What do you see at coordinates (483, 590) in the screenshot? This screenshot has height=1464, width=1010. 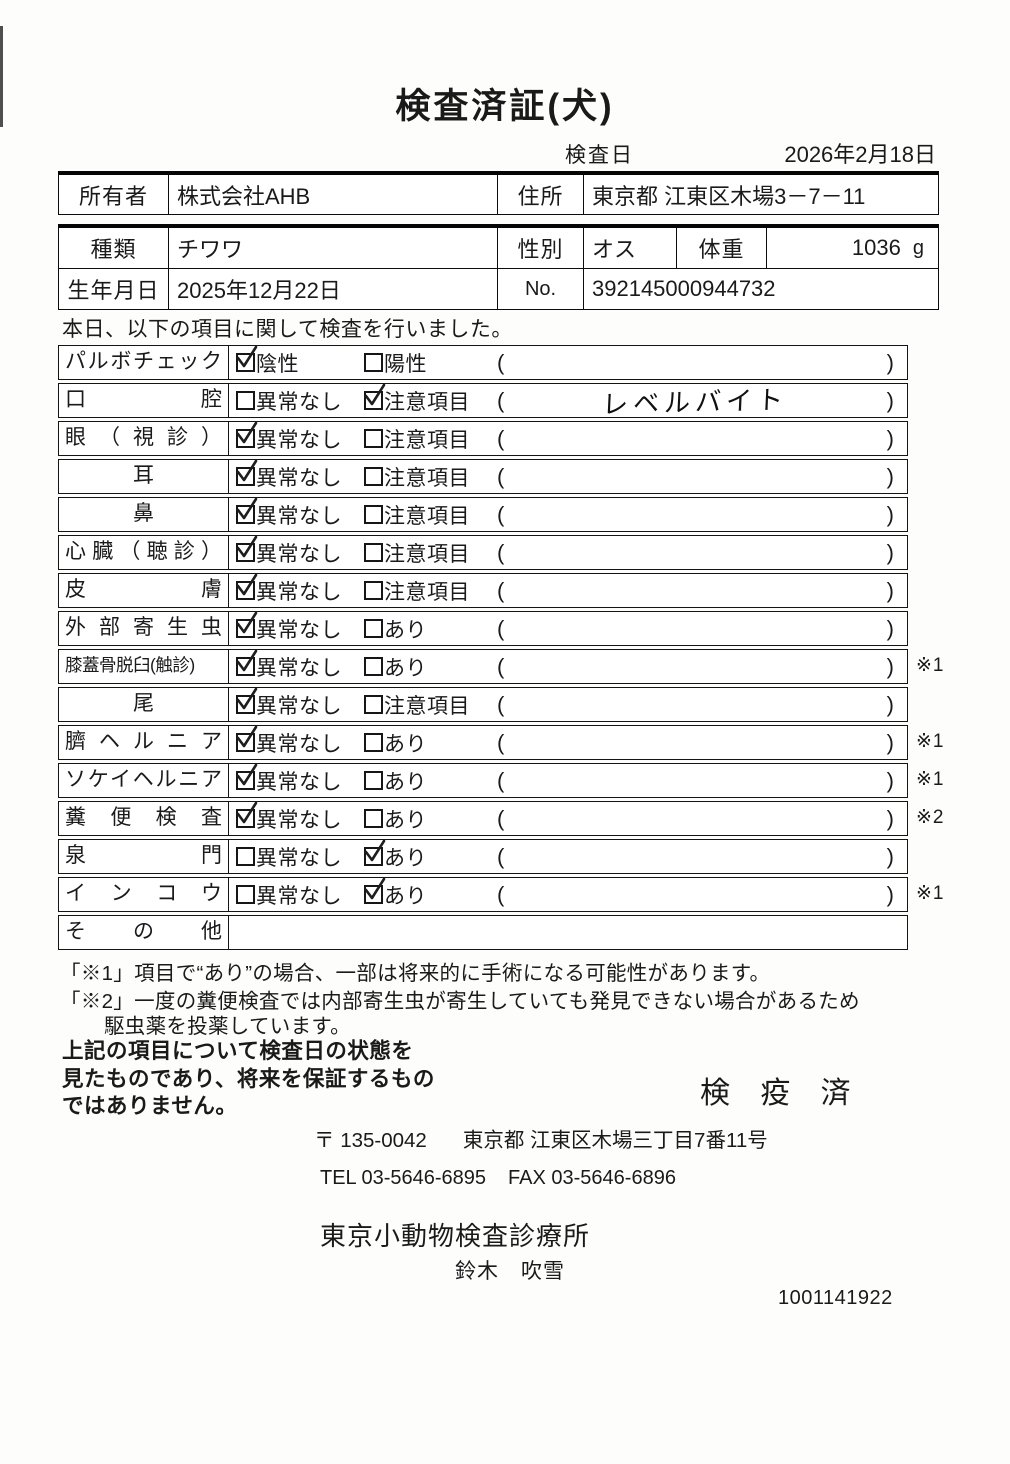 I see `checklist-row-box: 皮膚 異常なし 注意項目 (` at bounding box center [483, 590].